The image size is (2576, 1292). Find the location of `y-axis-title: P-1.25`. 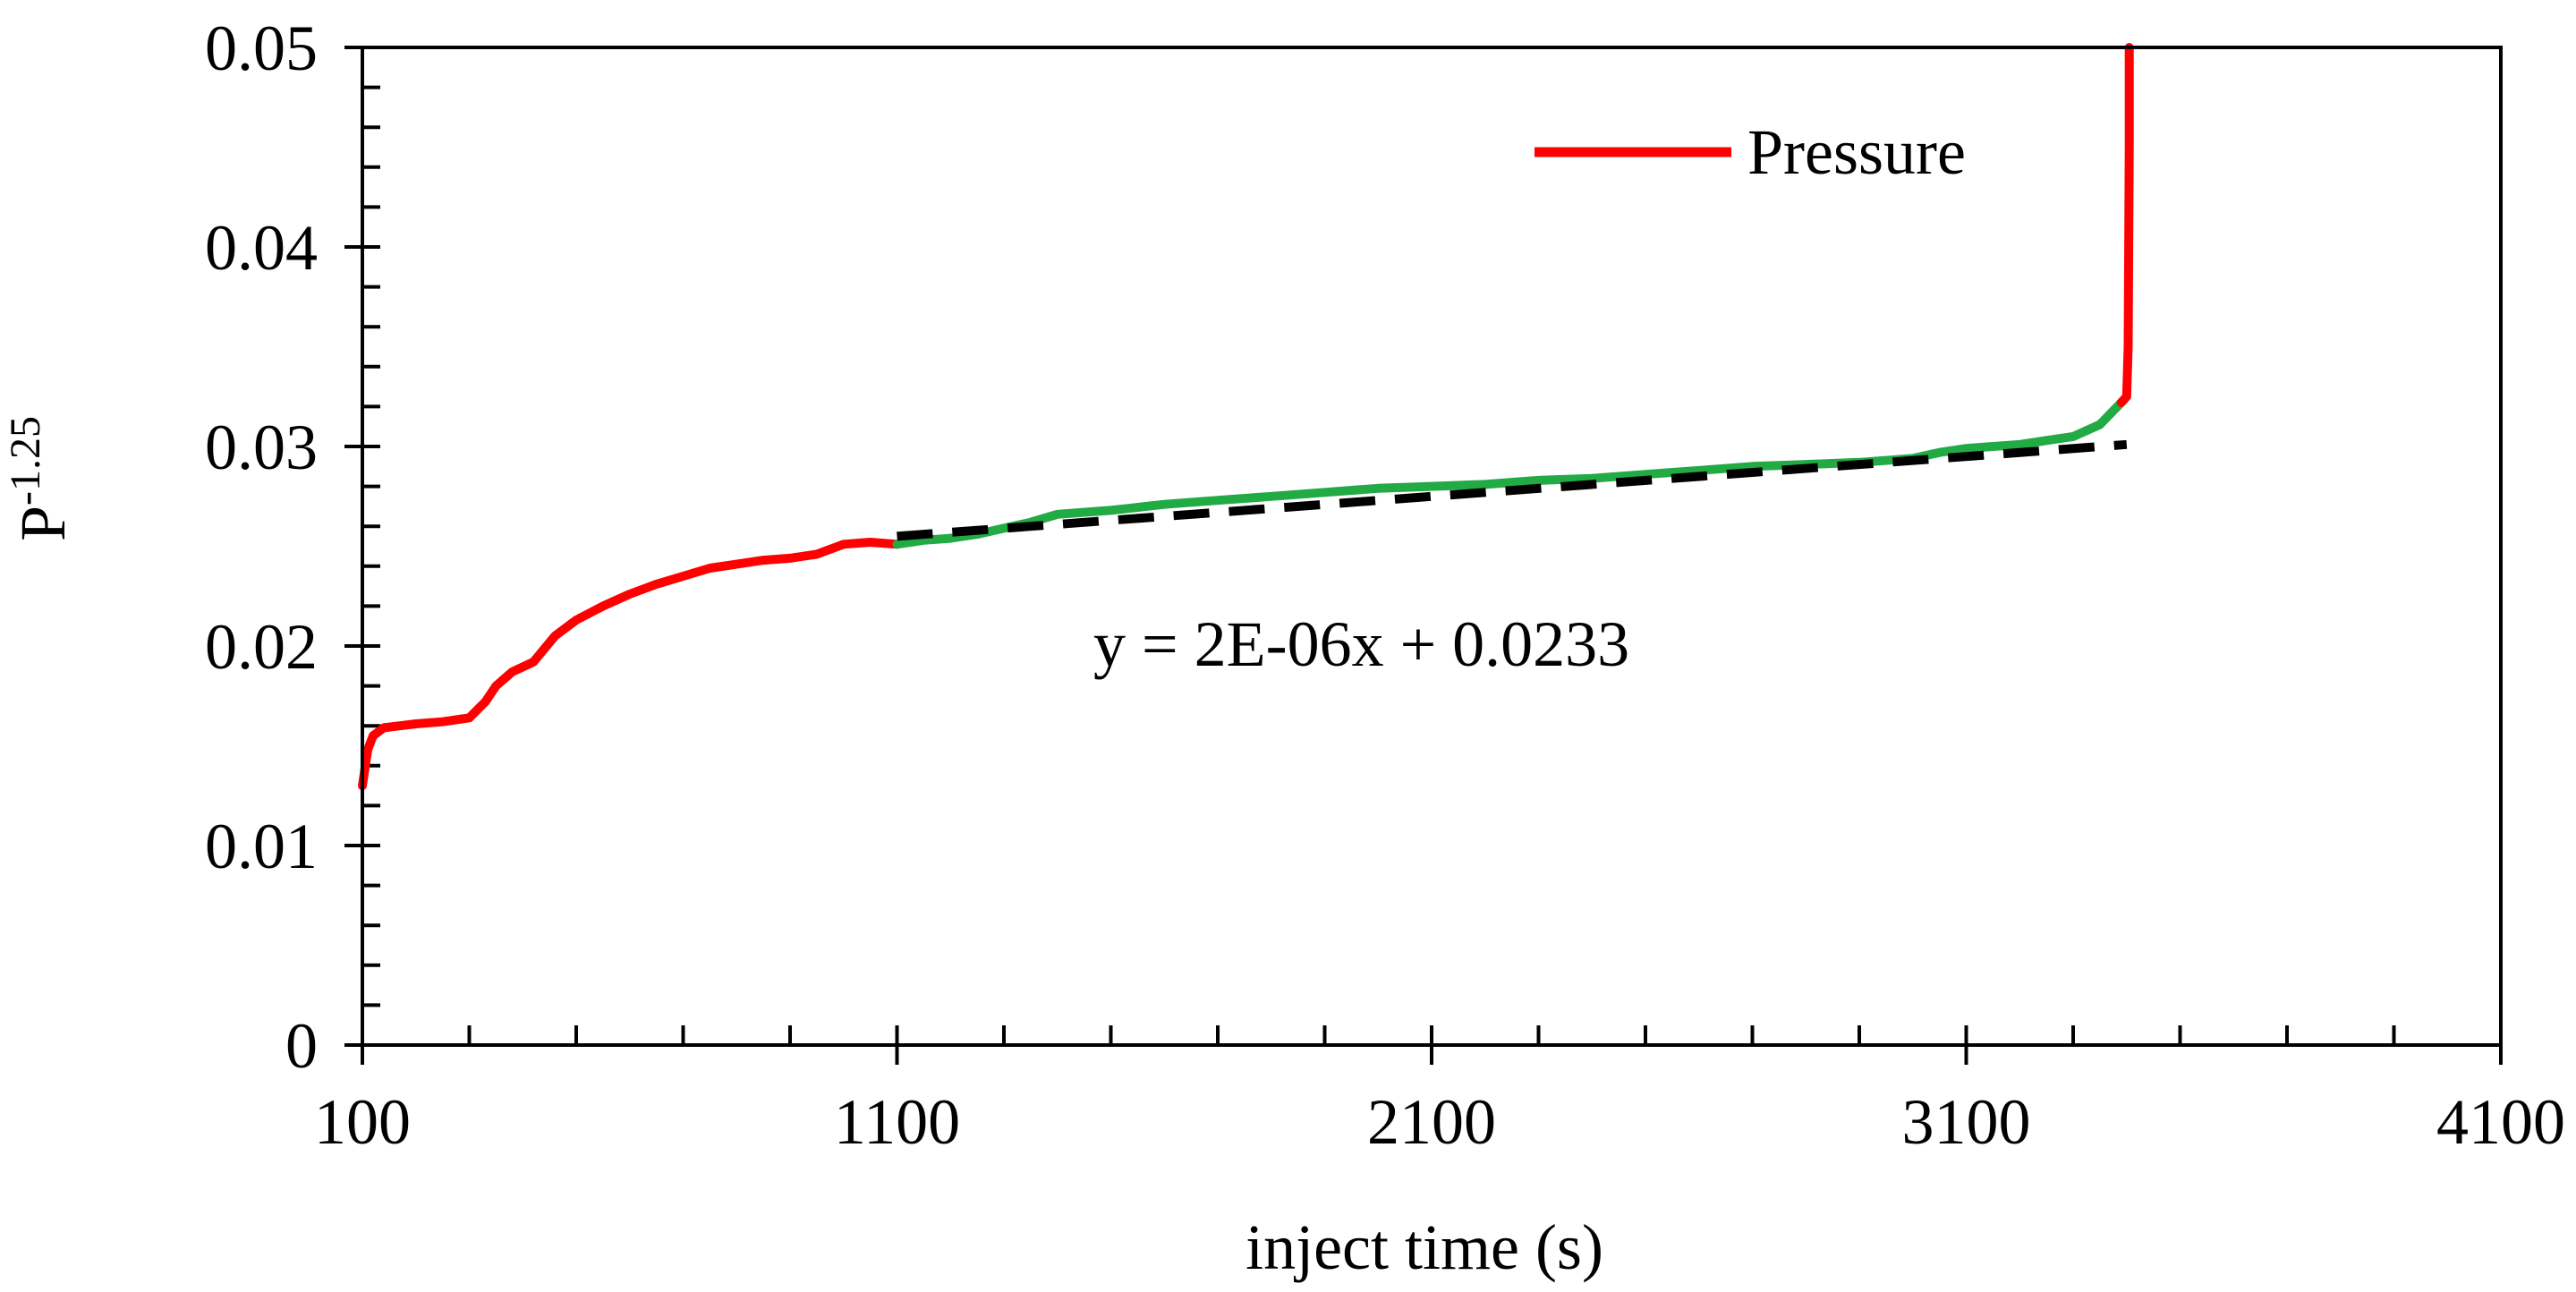

y-axis-title: P-1.25 is located at coordinates (40, 478).